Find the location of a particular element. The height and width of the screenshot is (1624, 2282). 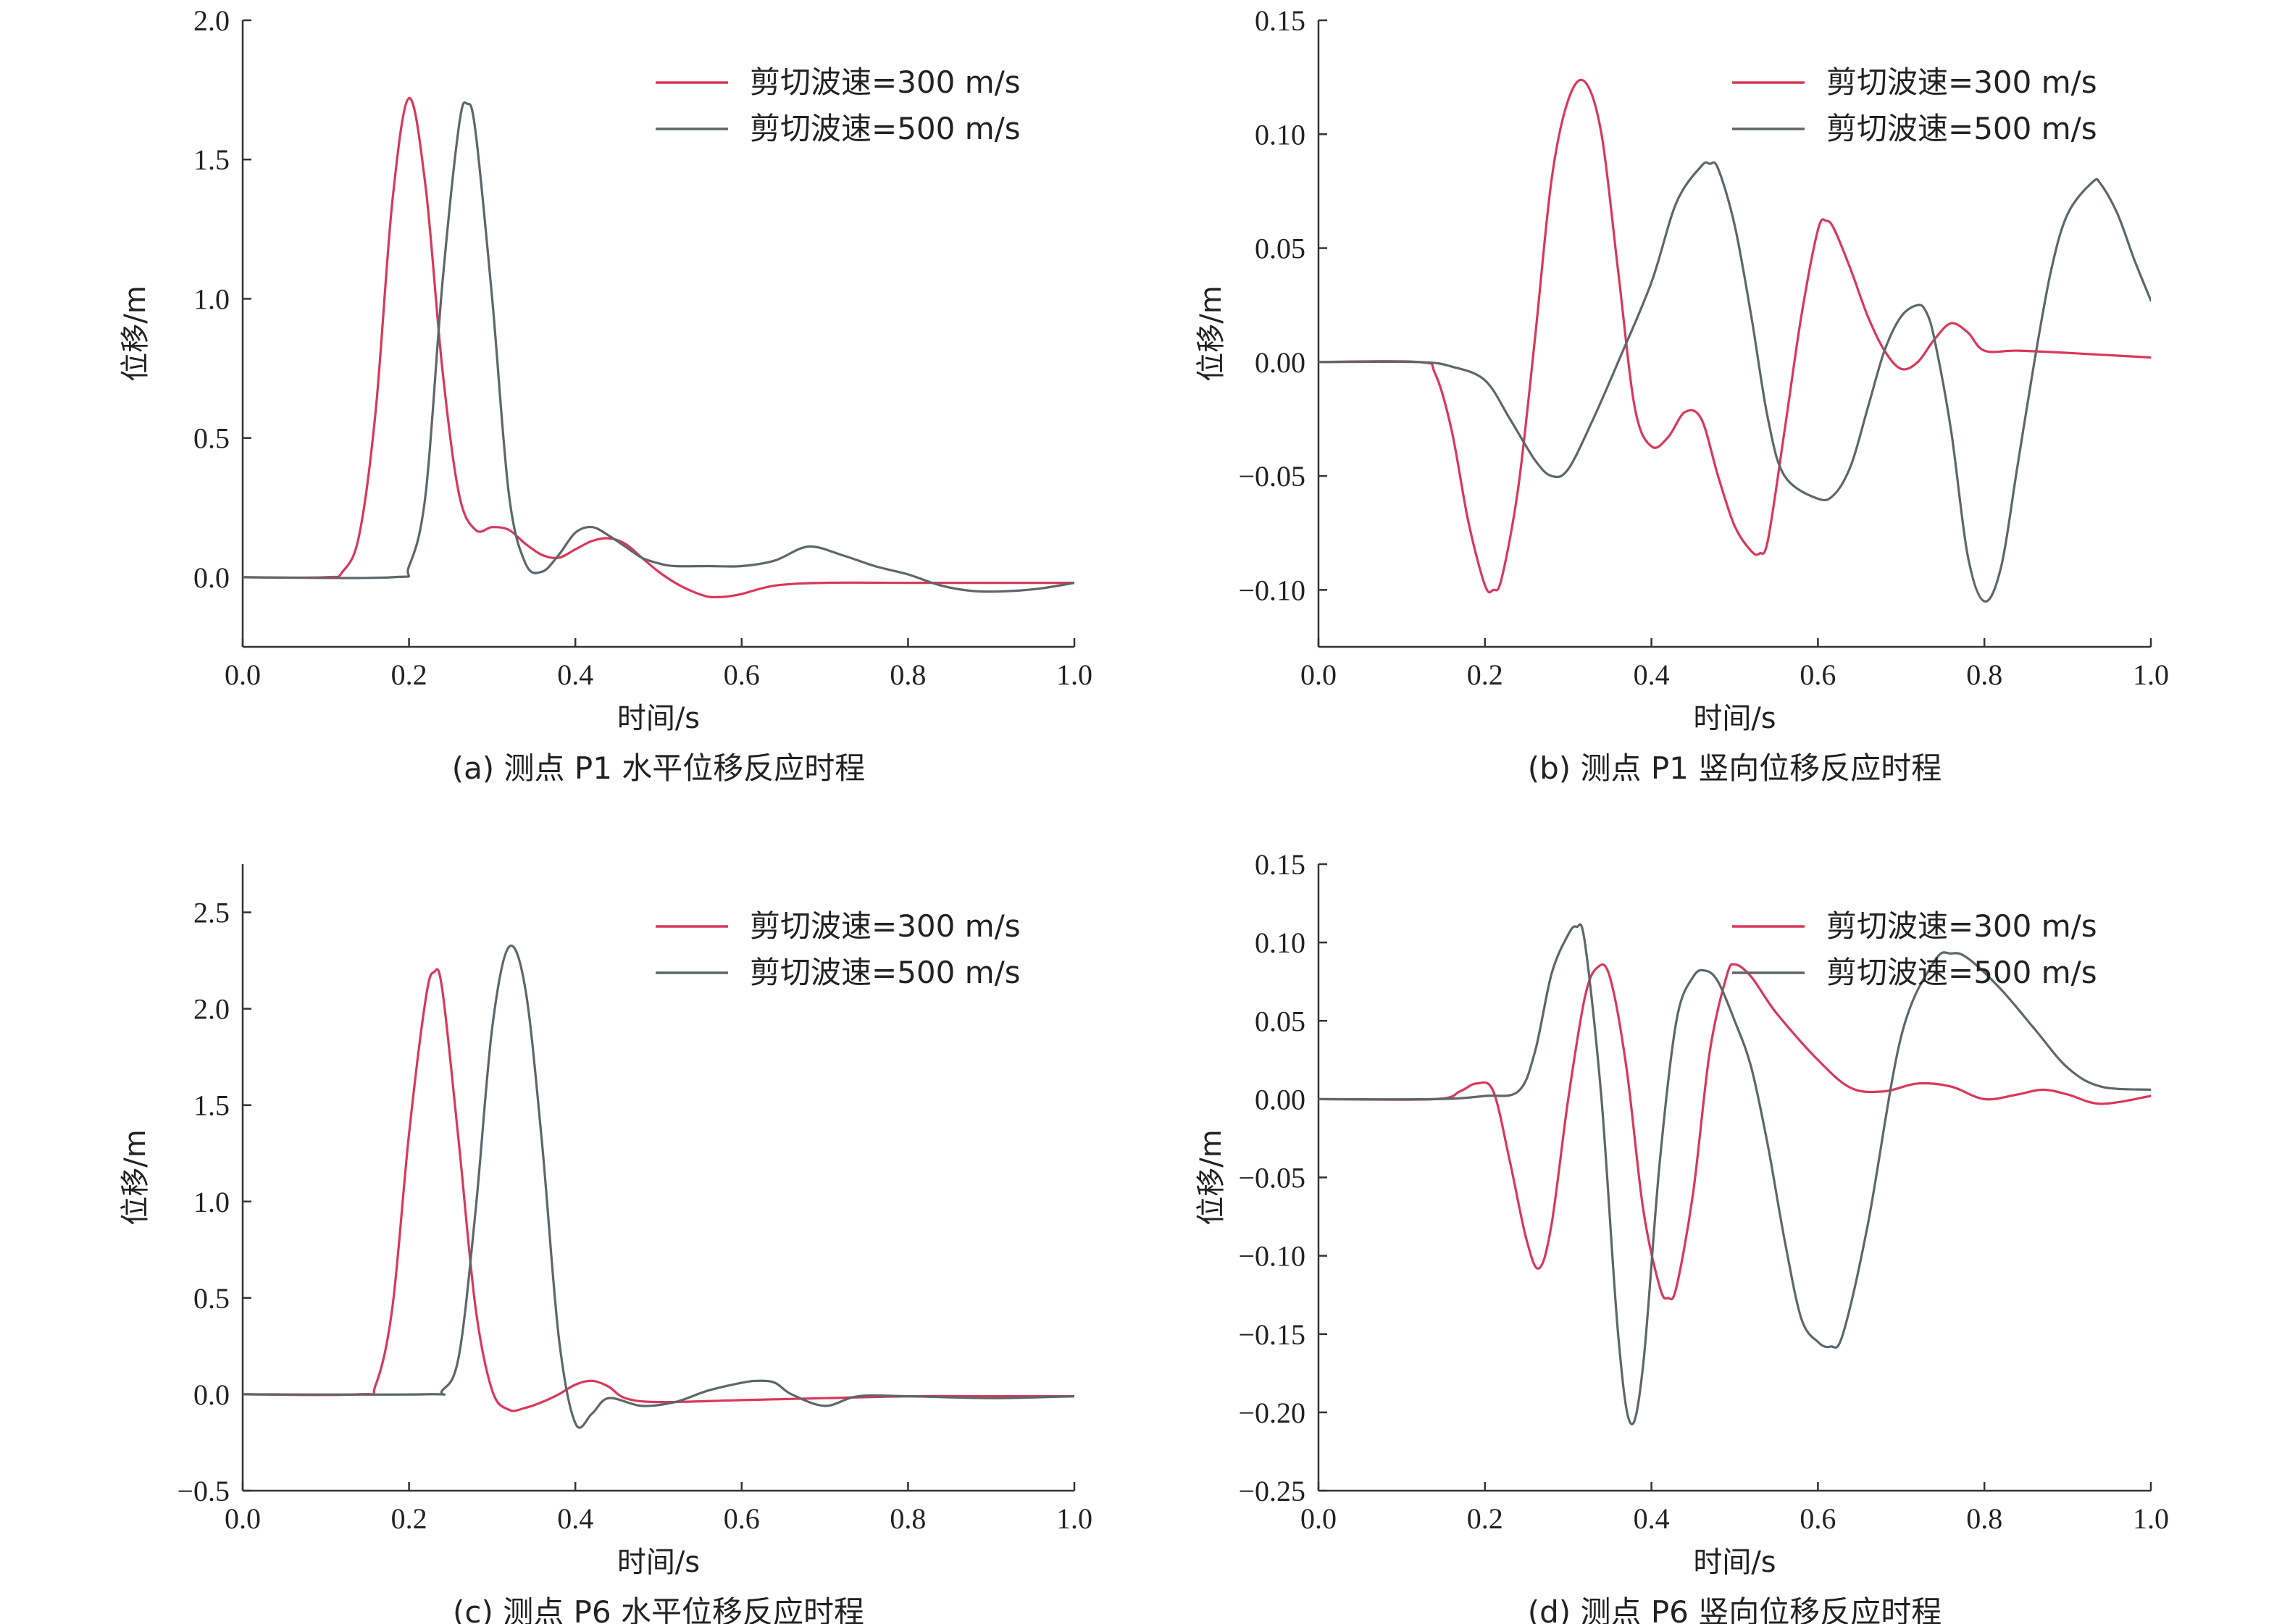

y-tick-label: 2.5 is located at coordinates (212, 913).